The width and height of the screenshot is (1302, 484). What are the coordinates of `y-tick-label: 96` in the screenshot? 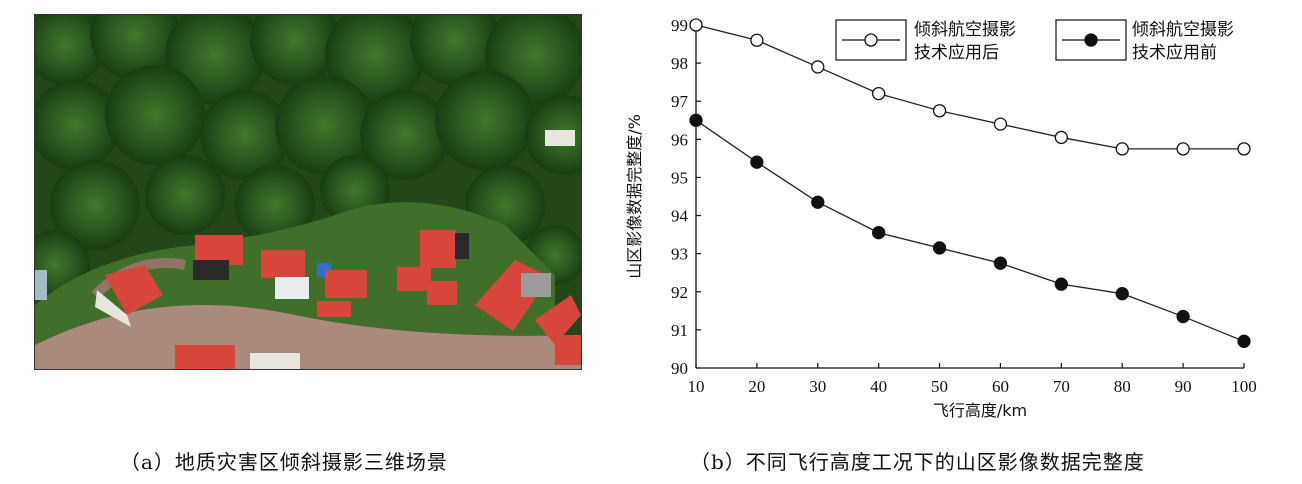 It's located at (679, 139).